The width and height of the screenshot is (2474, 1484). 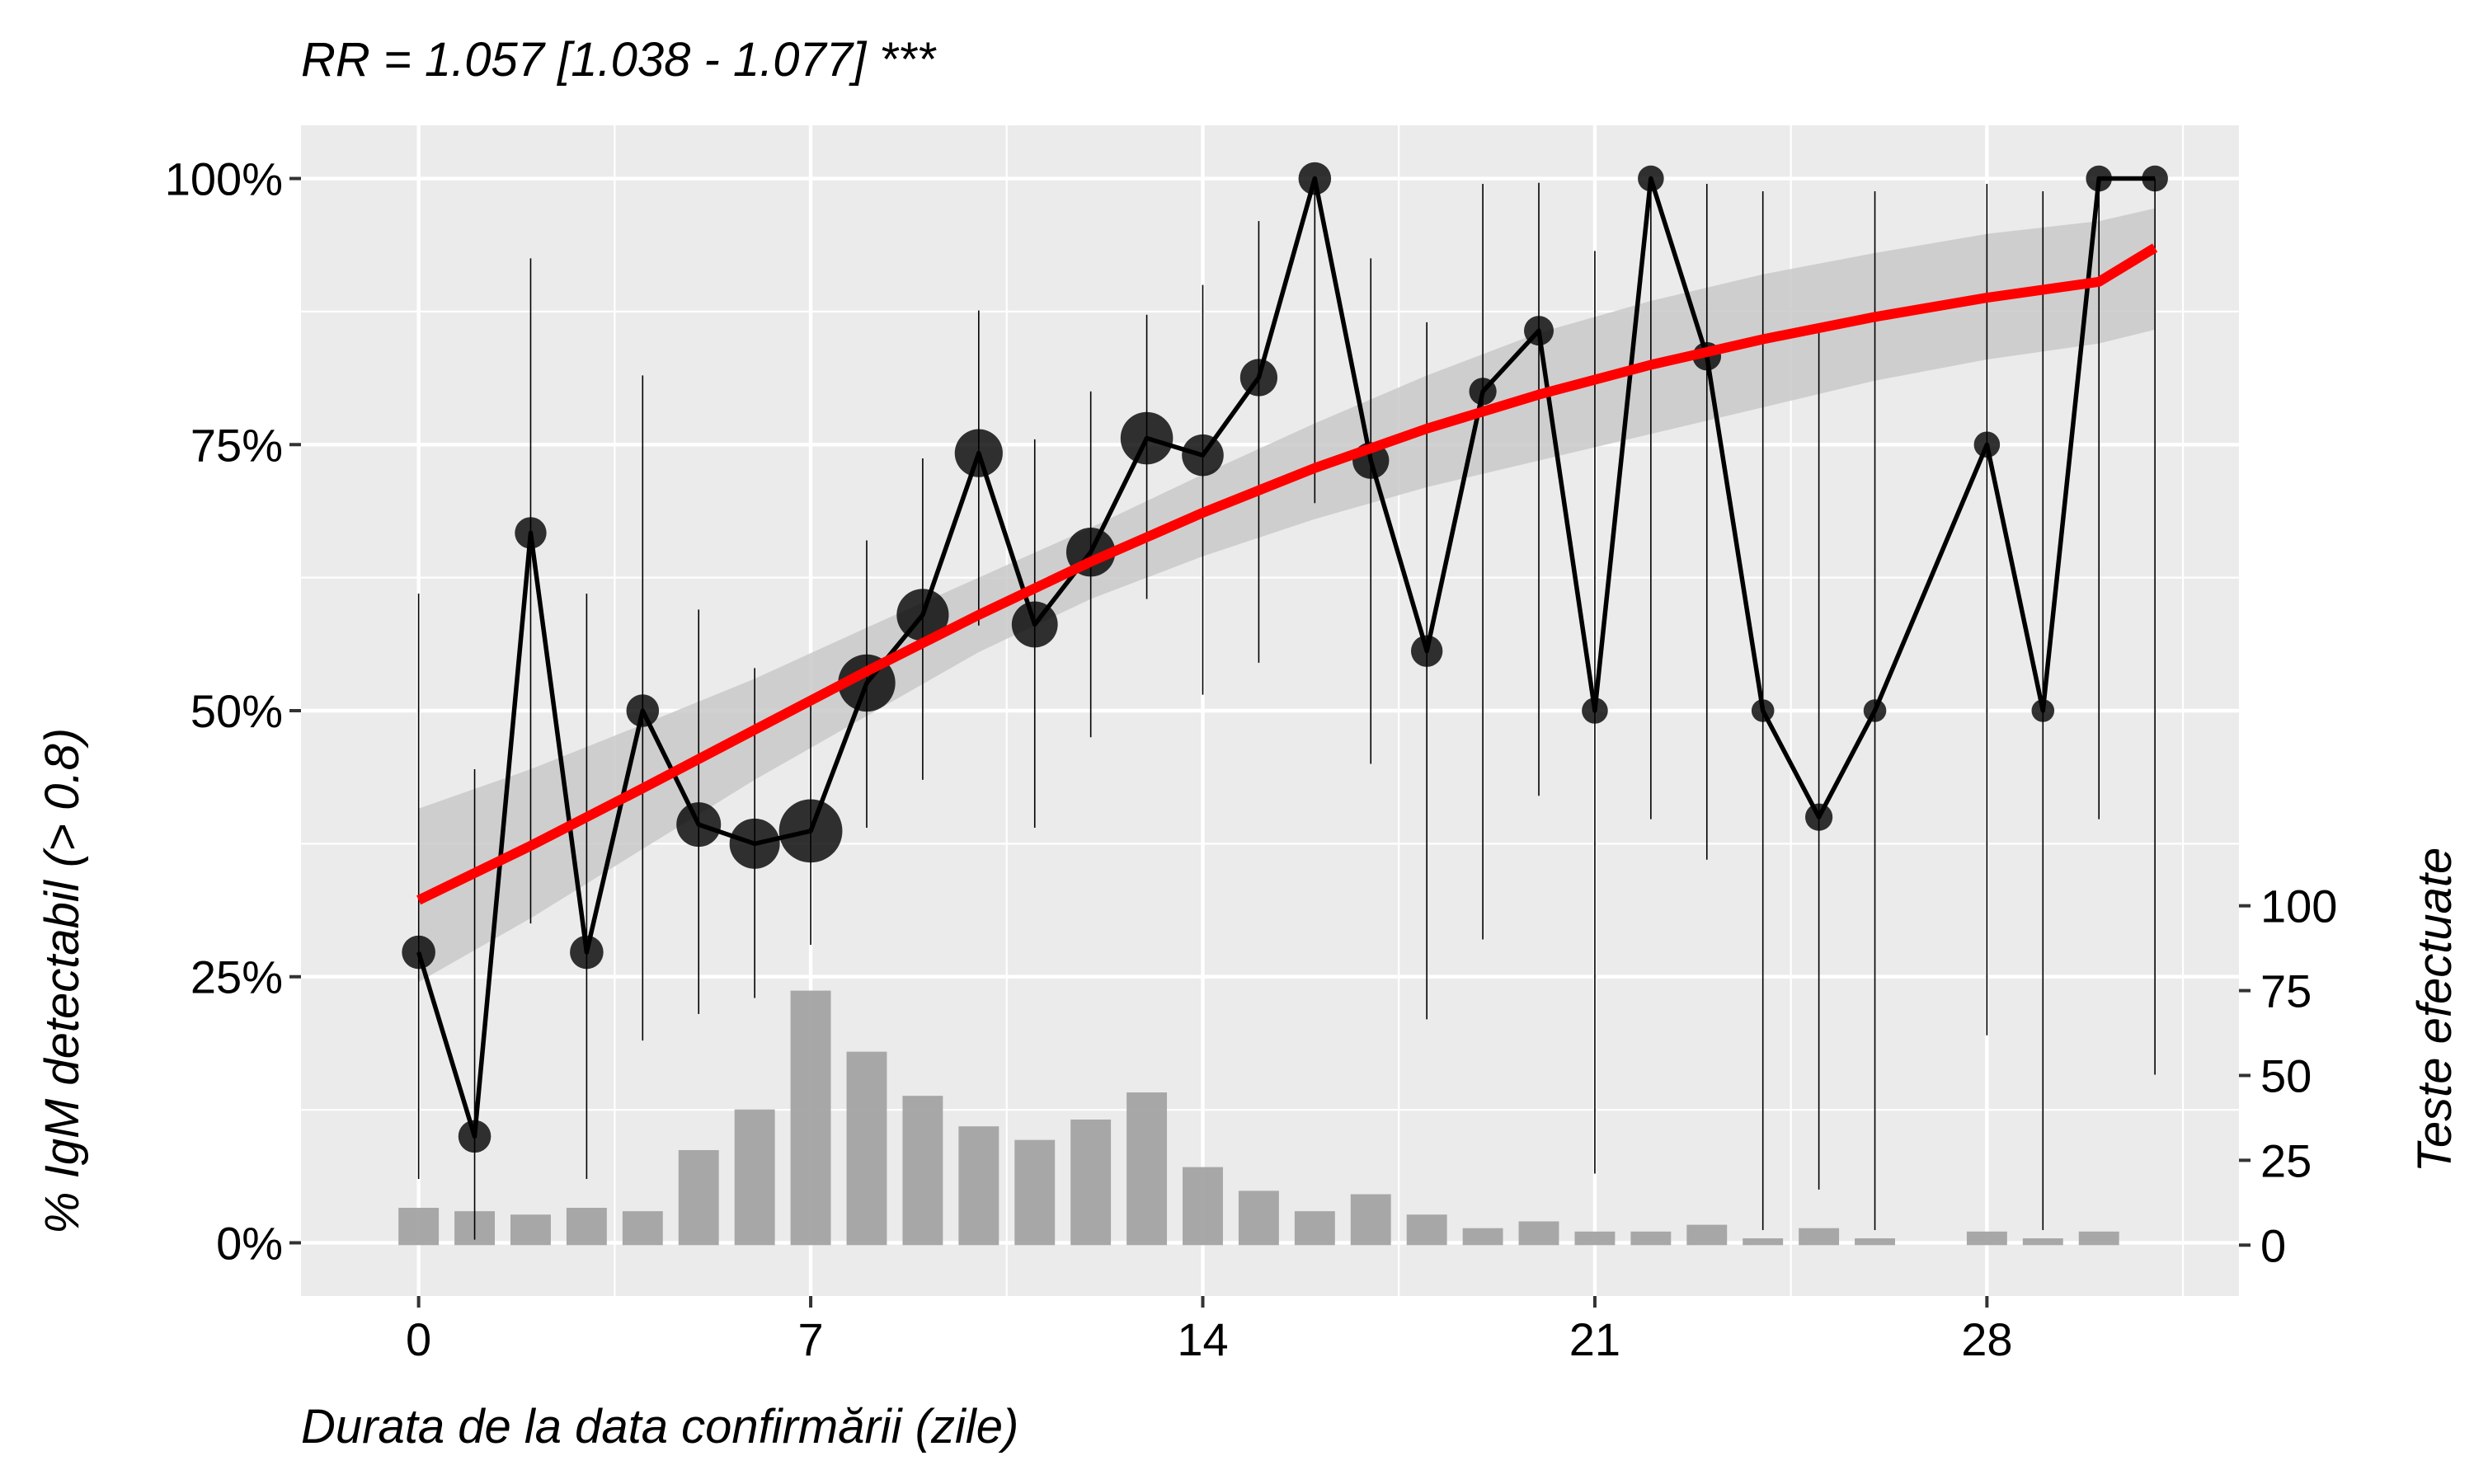 What do you see at coordinates (62, 981) in the screenshot?
I see `y-axis-title: % IgM detectabil (> 0.8)` at bounding box center [62, 981].